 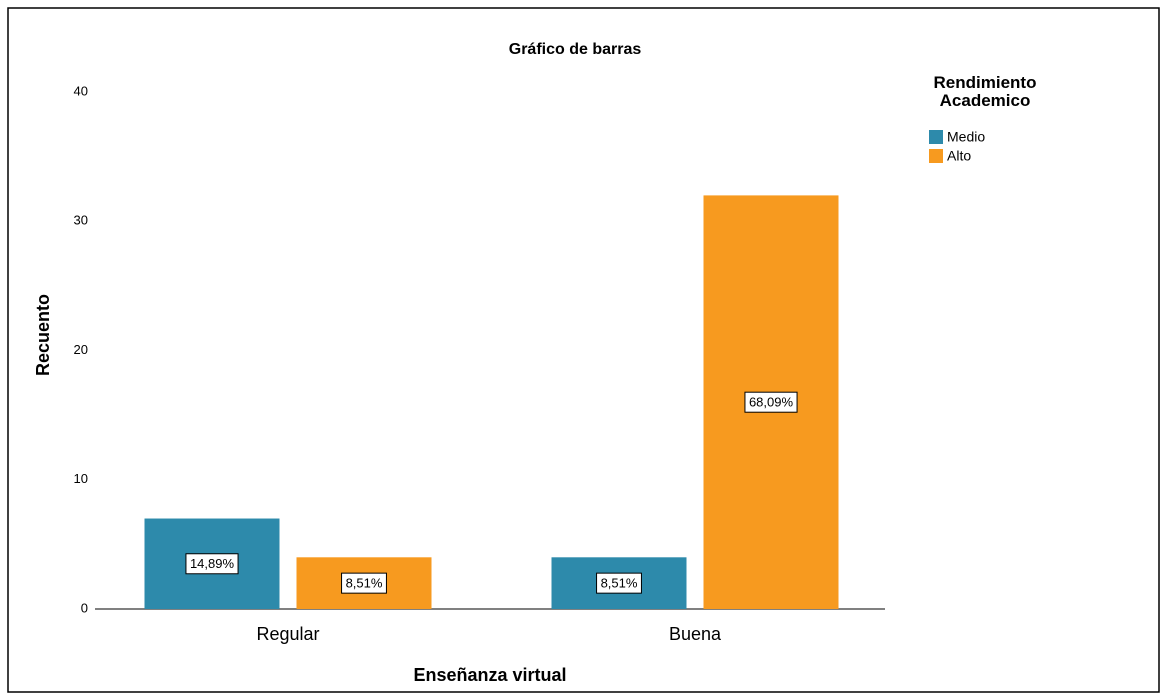 I want to click on x-tick-label: Regular, so click(x=287, y=634).